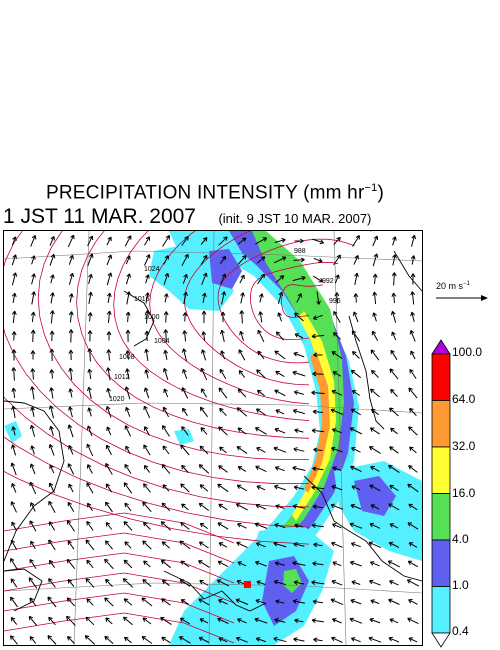 The height and width of the screenshot is (650, 500). Describe the element at coordinates (467, 352) in the screenshot. I see `colorbar-label-100: 100.0` at that location.